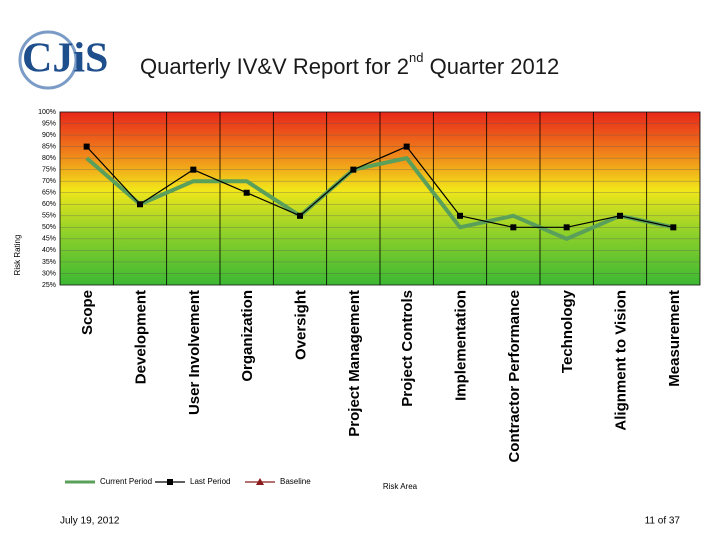 The height and width of the screenshot is (540, 720). What do you see at coordinates (663, 521) in the screenshot?
I see `footer-page: 11 of 37` at bounding box center [663, 521].